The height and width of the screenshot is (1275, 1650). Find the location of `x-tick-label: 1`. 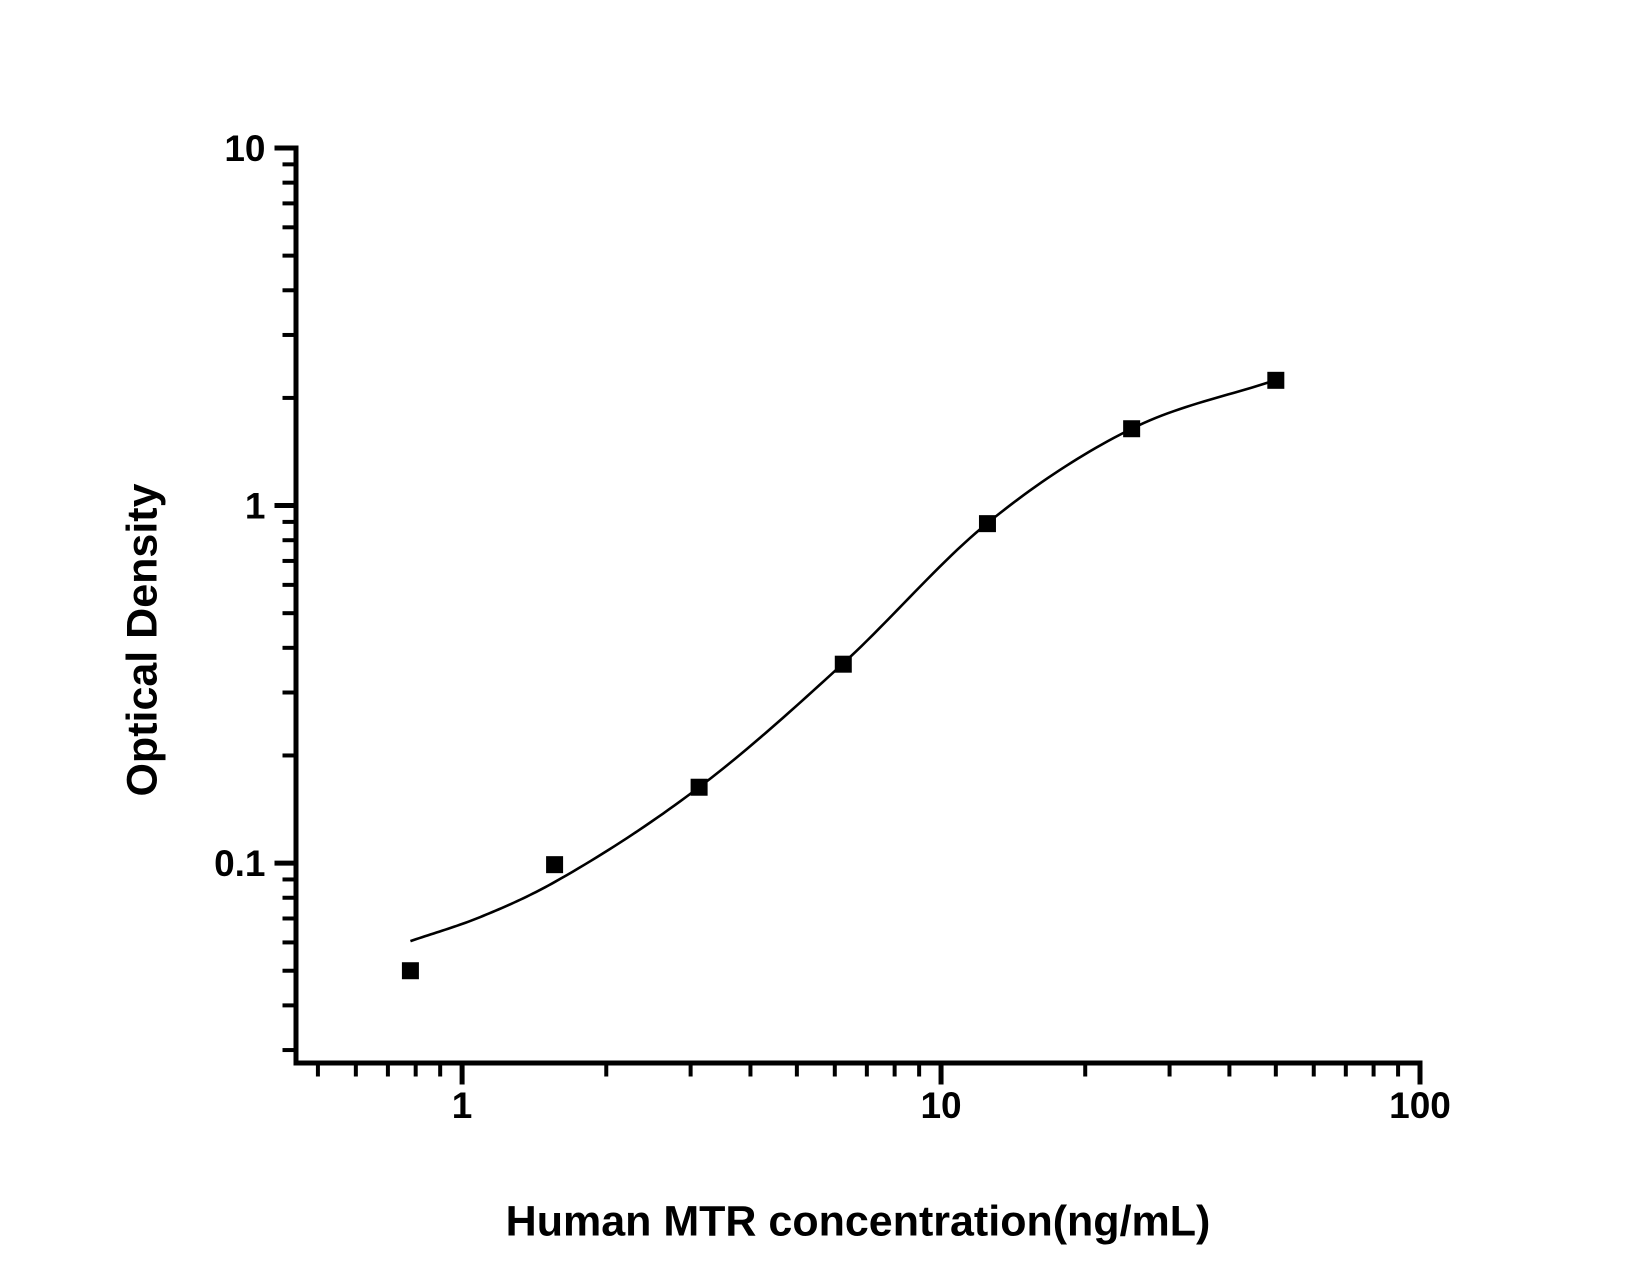

x-tick-label: 1 is located at coordinates (462, 1105).